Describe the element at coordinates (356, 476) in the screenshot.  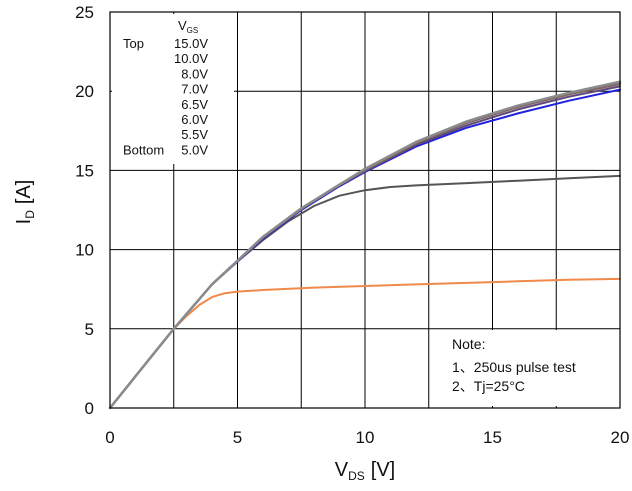
I see `x-axis-title-sub: DS` at that location.